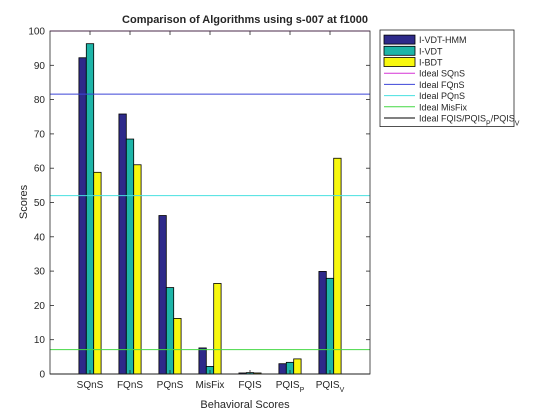 Image resolution: width=560 pixels, height=420 pixels. Describe the element at coordinates (330, 387) in the screenshot. I see `x-tick-label: PQISV` at that location.